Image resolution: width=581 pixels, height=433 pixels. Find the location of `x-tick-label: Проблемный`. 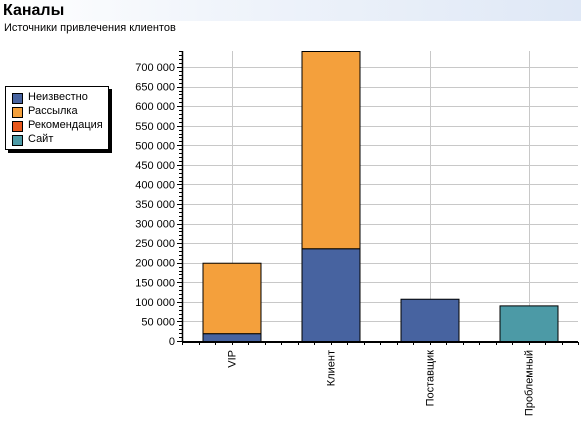

x-tick-label: Проблемный is located at coordinates (530, 383).